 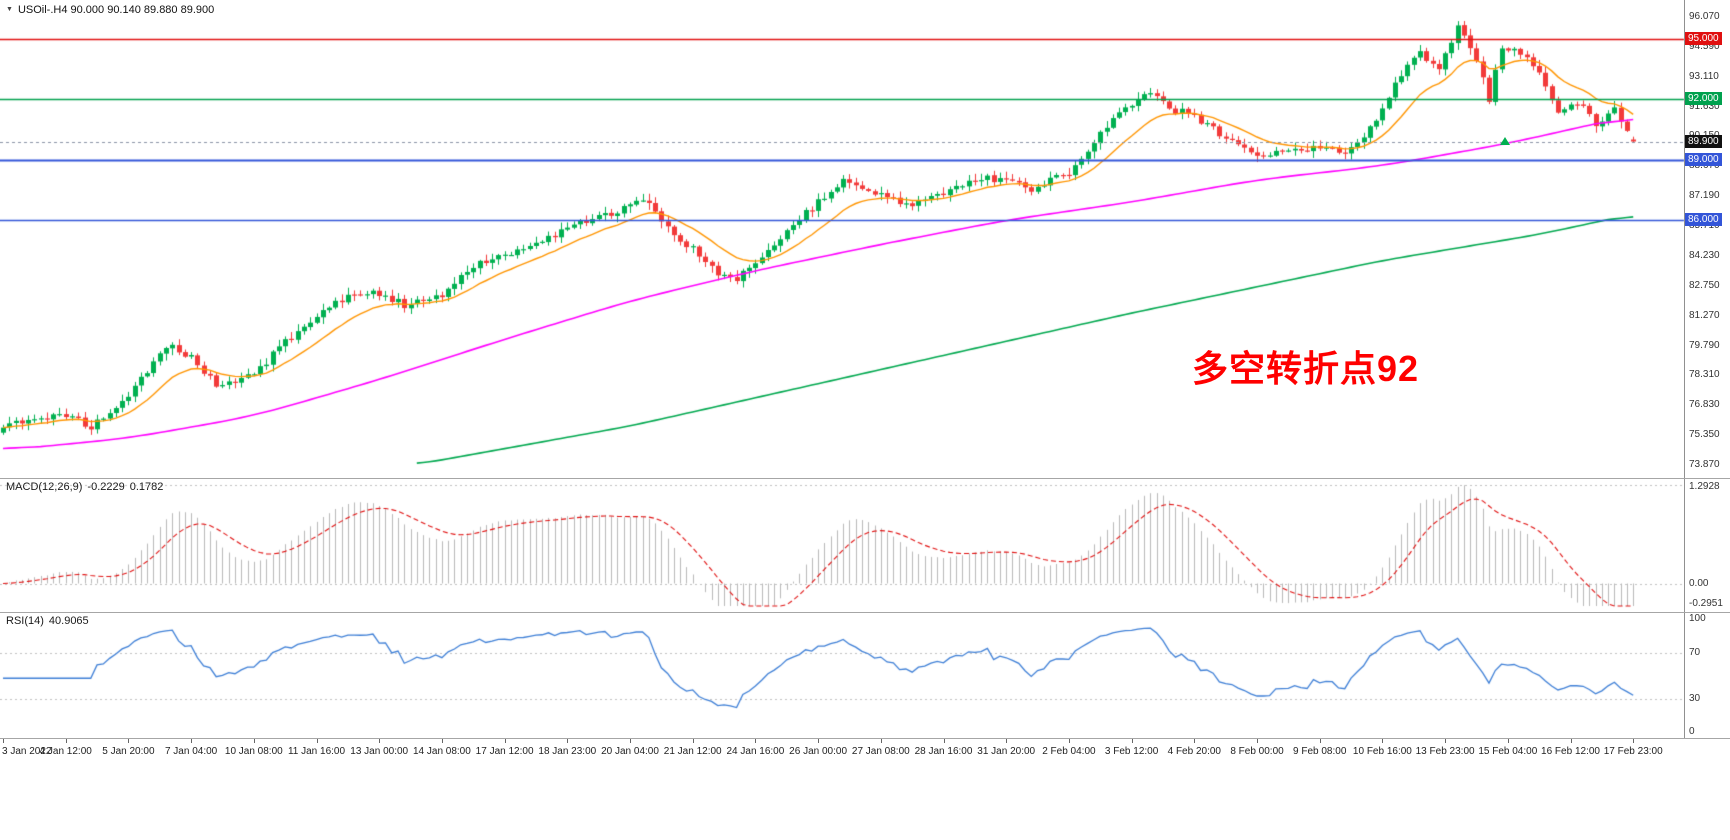 I want to click on rsi-name: RSI(14), so click(x=25, y=621).